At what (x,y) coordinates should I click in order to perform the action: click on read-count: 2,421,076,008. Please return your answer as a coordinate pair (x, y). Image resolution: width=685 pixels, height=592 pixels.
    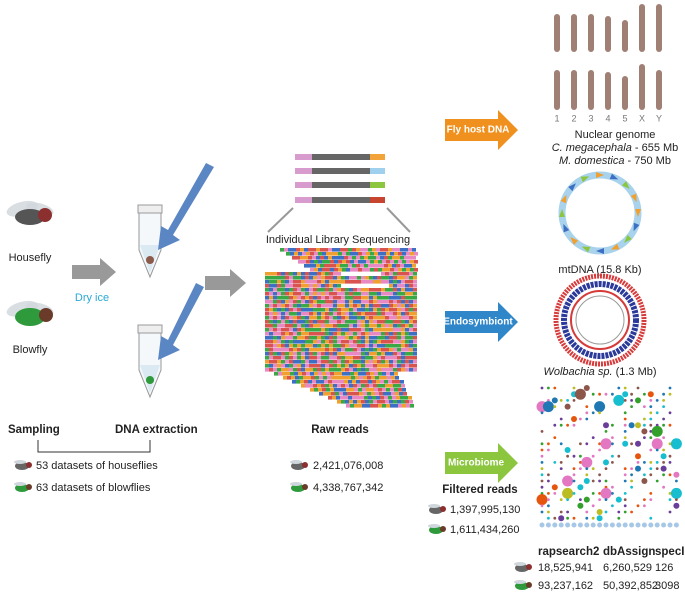
    Looking at the image, I should click on (348, 466).